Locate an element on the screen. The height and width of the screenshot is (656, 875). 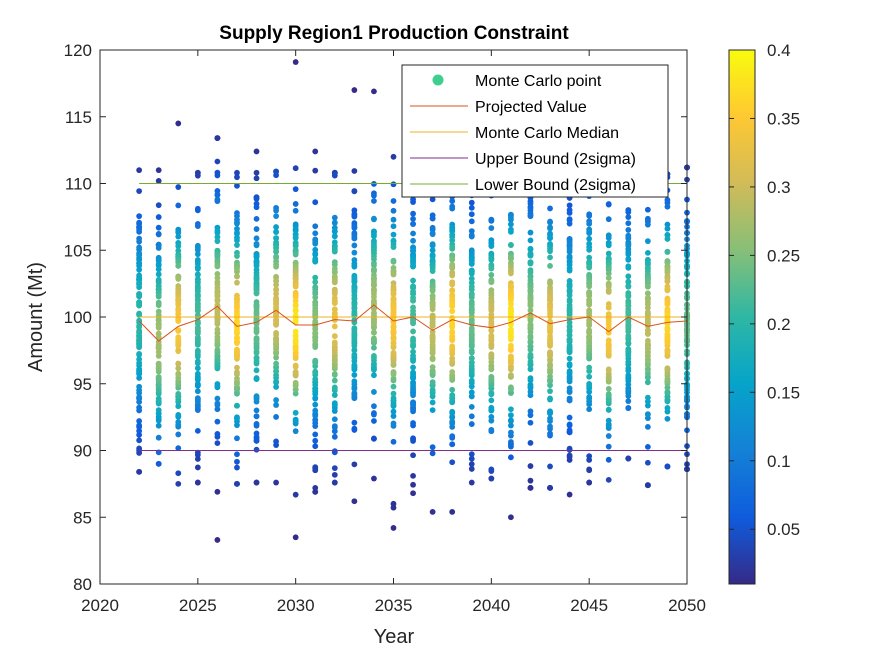
legend-label: Monte Carlo Median is located at coordinates (547, 133).